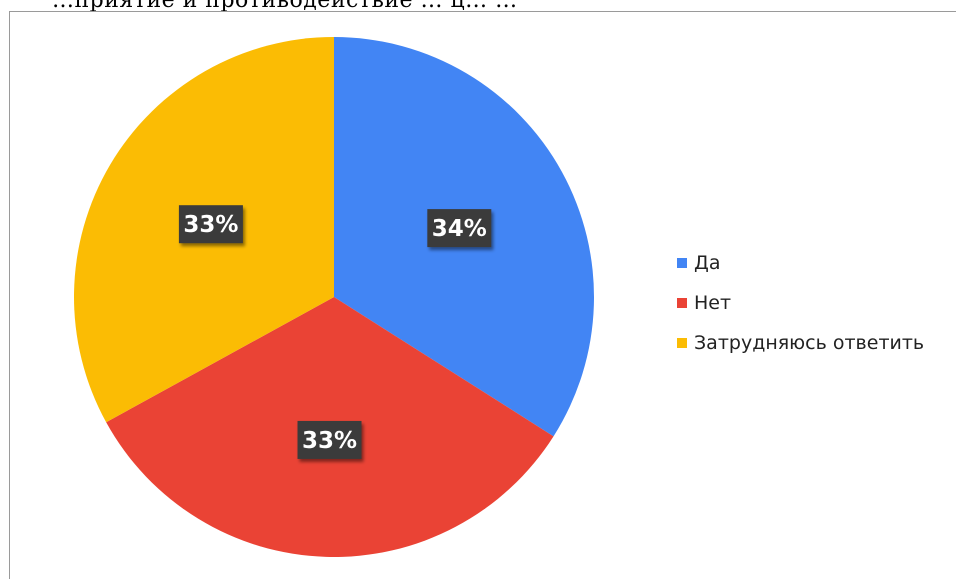  What do you see at coordinates (800, 263) in the screenshot?
I see `legend-item-yes: Да` at bounding box center [800, 263].